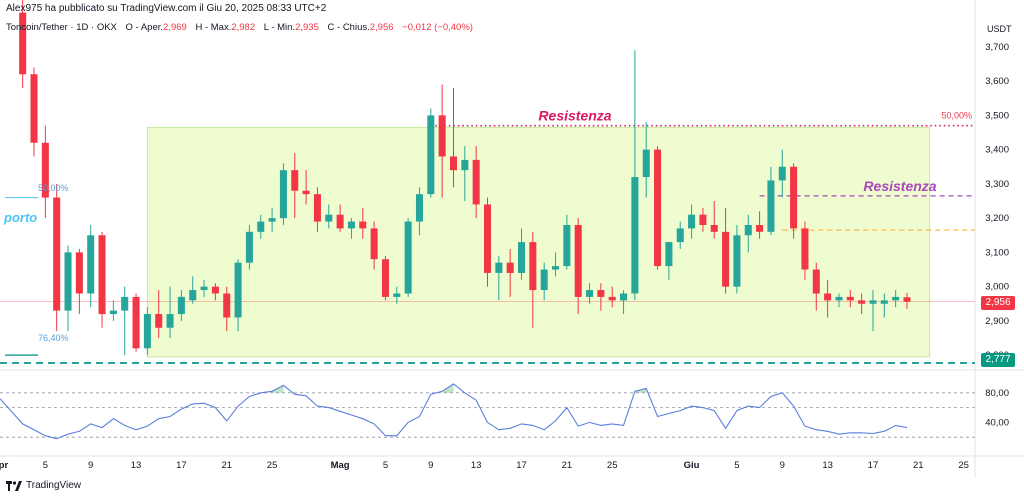  What do you see at coordinates (14, 485) in the screenshot?
I see `tradingview-logo-icon` at bounding box center [14, 485].